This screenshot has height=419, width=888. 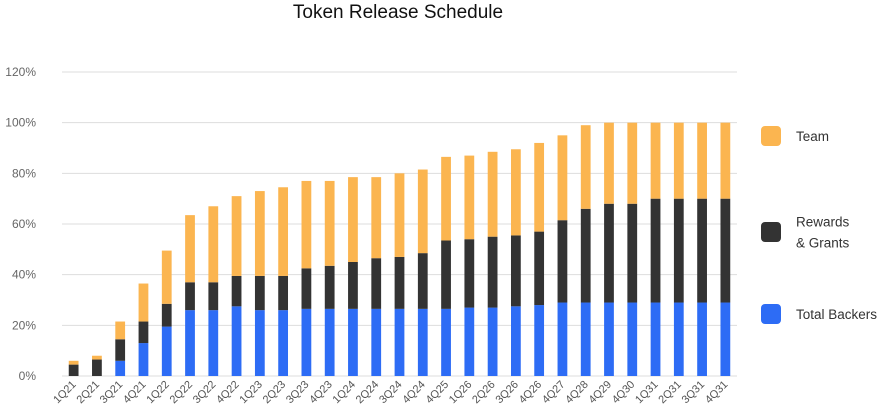 I want to click on y-tick-label: 60%, so click(x=24, y=224).